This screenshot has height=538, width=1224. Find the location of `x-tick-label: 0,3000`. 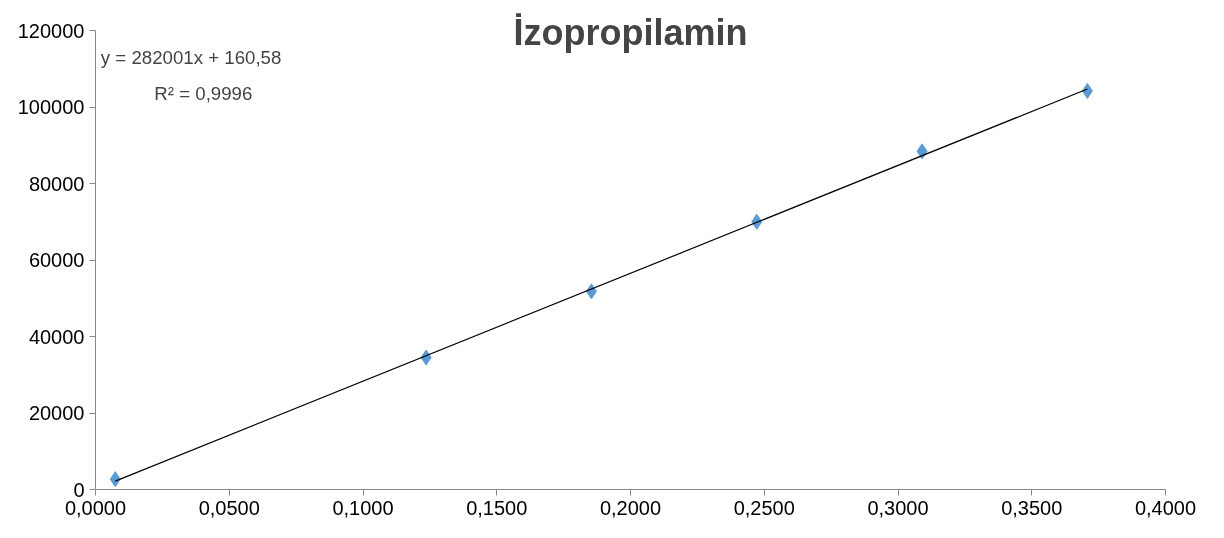

x-tick-label: 0,3000 is located at coordinates (898, 507).